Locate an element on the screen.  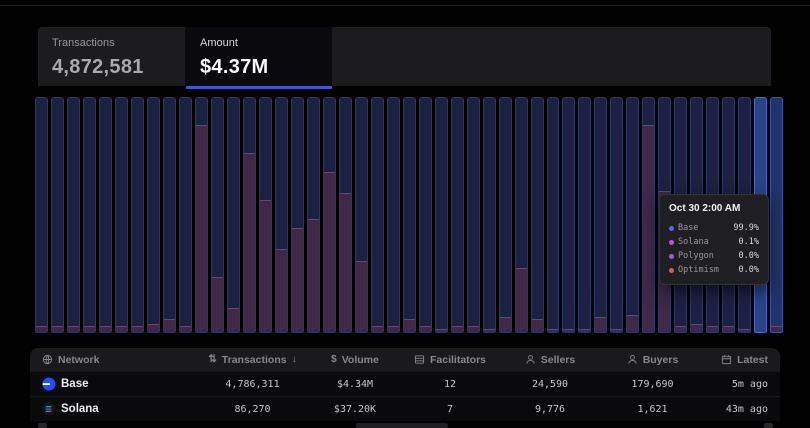
column-label: Facilitators is located at coordinates (458, 359).